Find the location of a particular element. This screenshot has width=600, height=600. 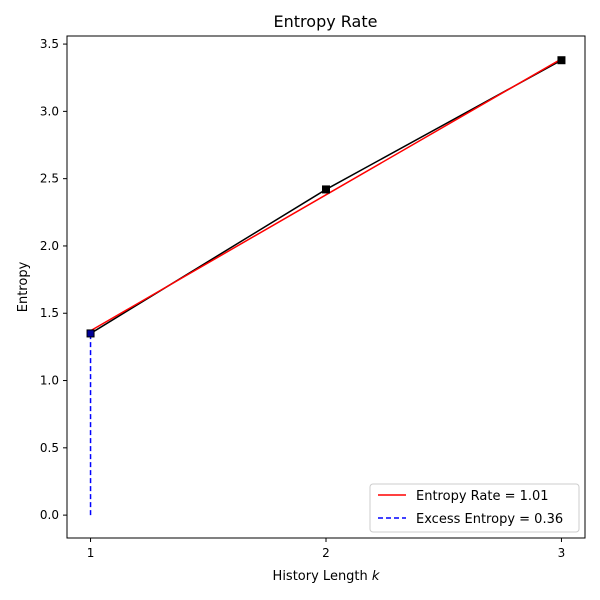

y-tick-label: 2.5 is located at coordinates (49, 179).